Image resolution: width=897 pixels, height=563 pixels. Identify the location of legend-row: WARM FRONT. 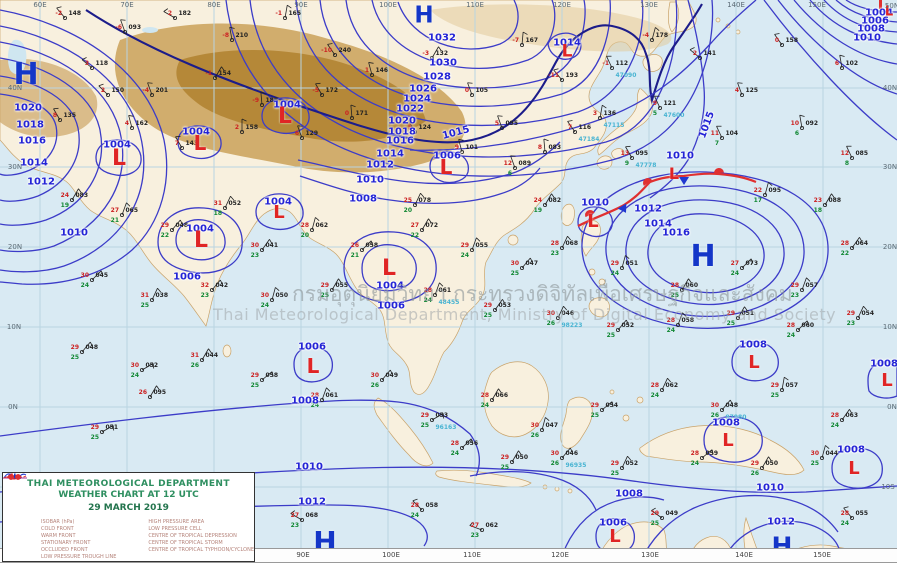
(62, 507).